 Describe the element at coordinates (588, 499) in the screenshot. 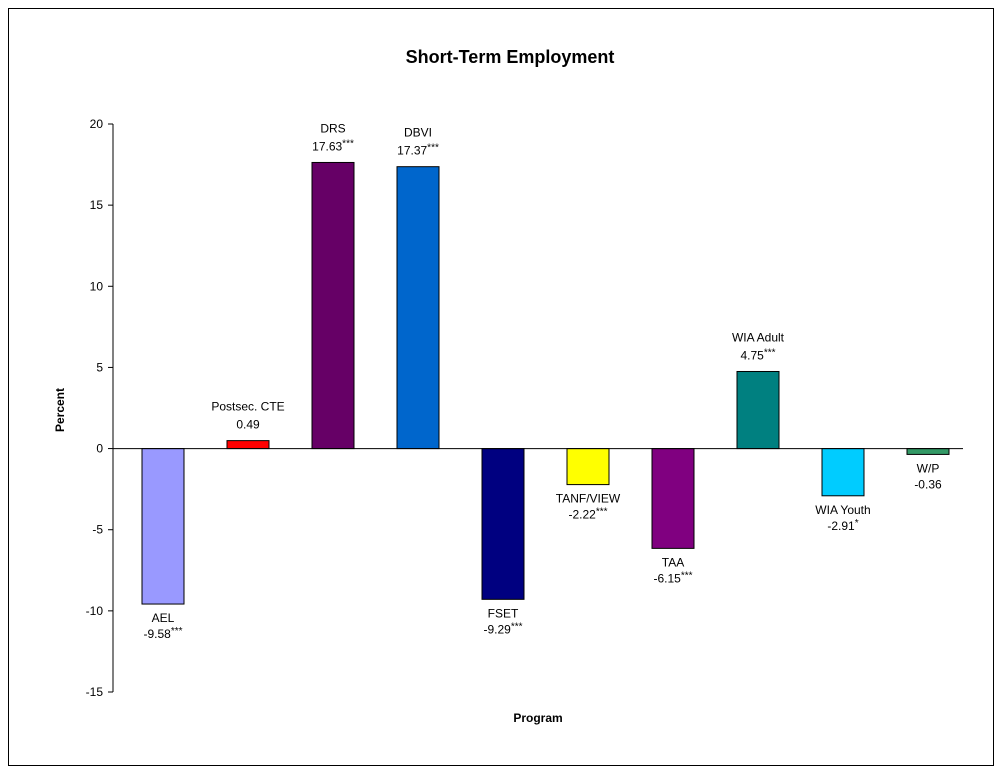

I see `category-label: TANF/VIEW` at that location.